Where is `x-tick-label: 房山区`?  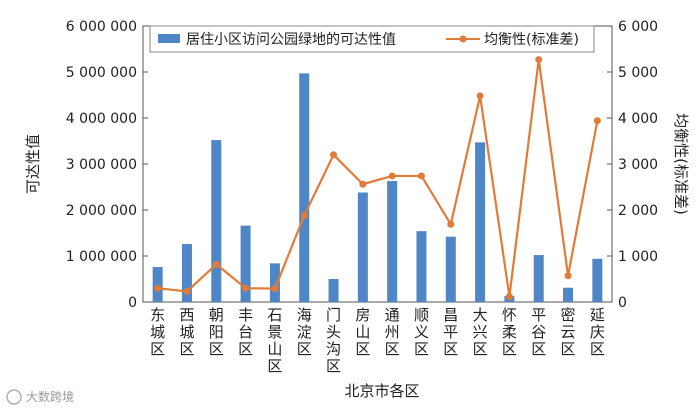
x-tick-label: 房山区 is located at coordinates (362, 332).